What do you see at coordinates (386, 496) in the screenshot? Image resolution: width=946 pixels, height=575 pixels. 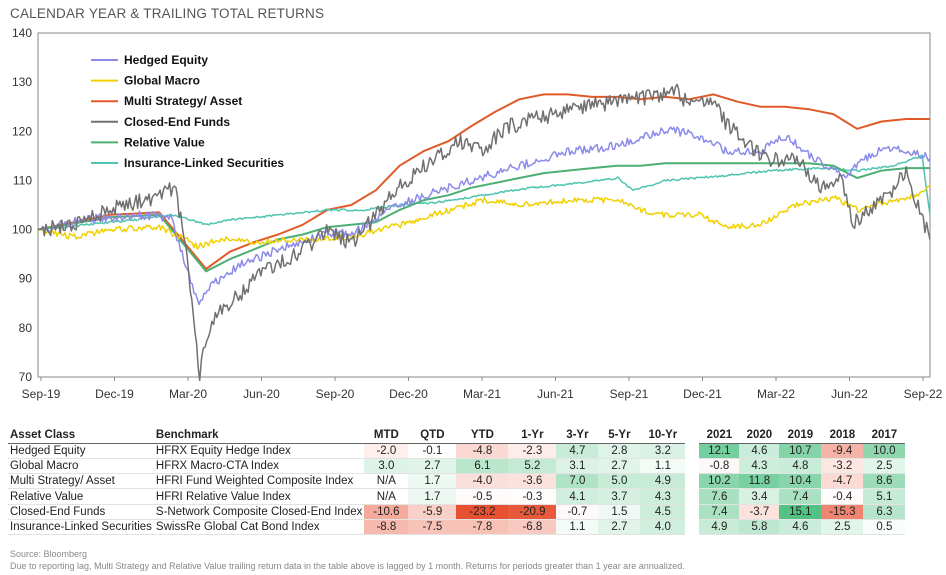 I see `return-cell: N/A` at bounding box center [386, 496].